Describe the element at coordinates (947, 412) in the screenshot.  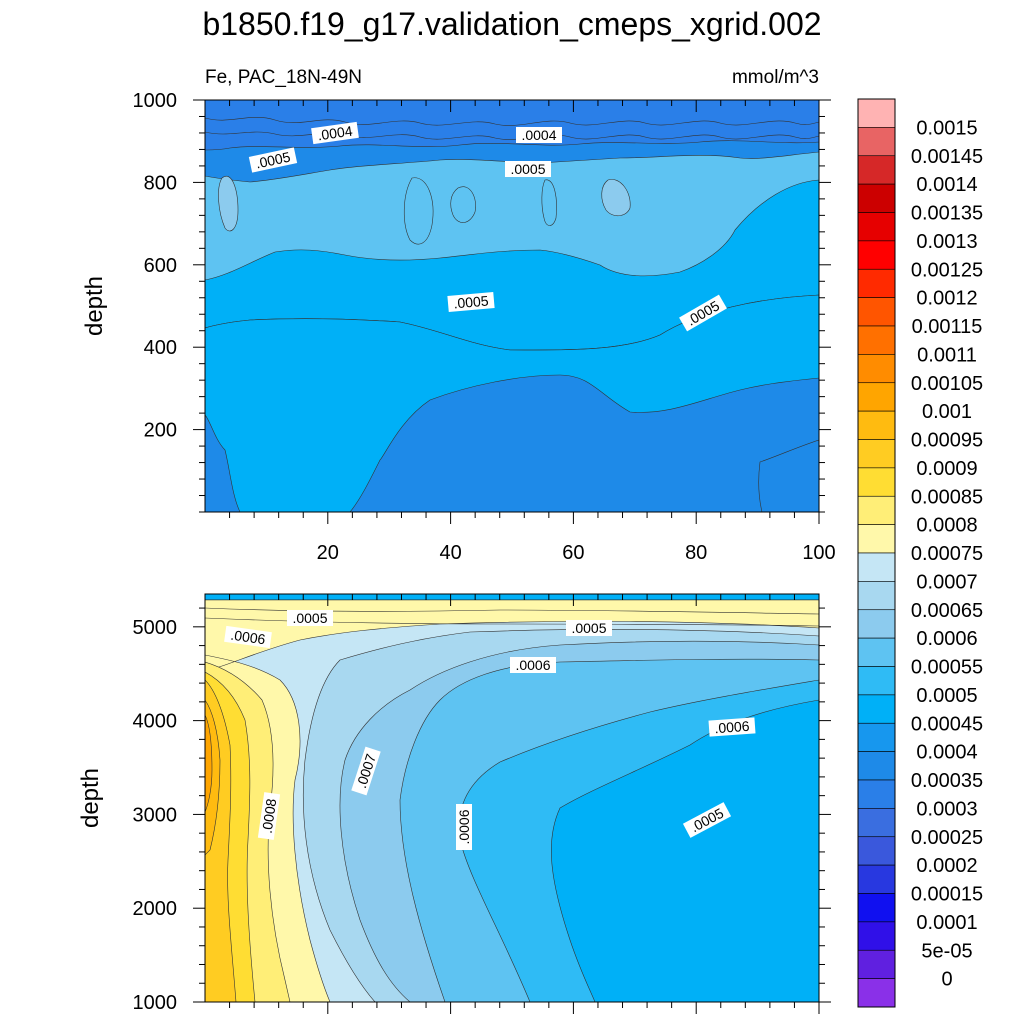
I see `colorbar-label: 0.001` at that location.